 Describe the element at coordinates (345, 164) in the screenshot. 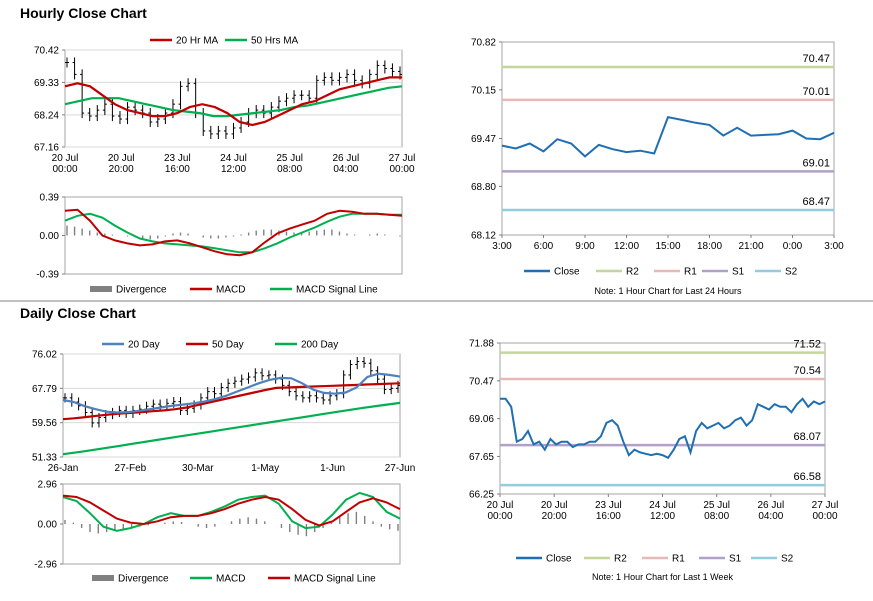

I see `hourly-price-xtick-label: 26 Jul 04:00` at that location.